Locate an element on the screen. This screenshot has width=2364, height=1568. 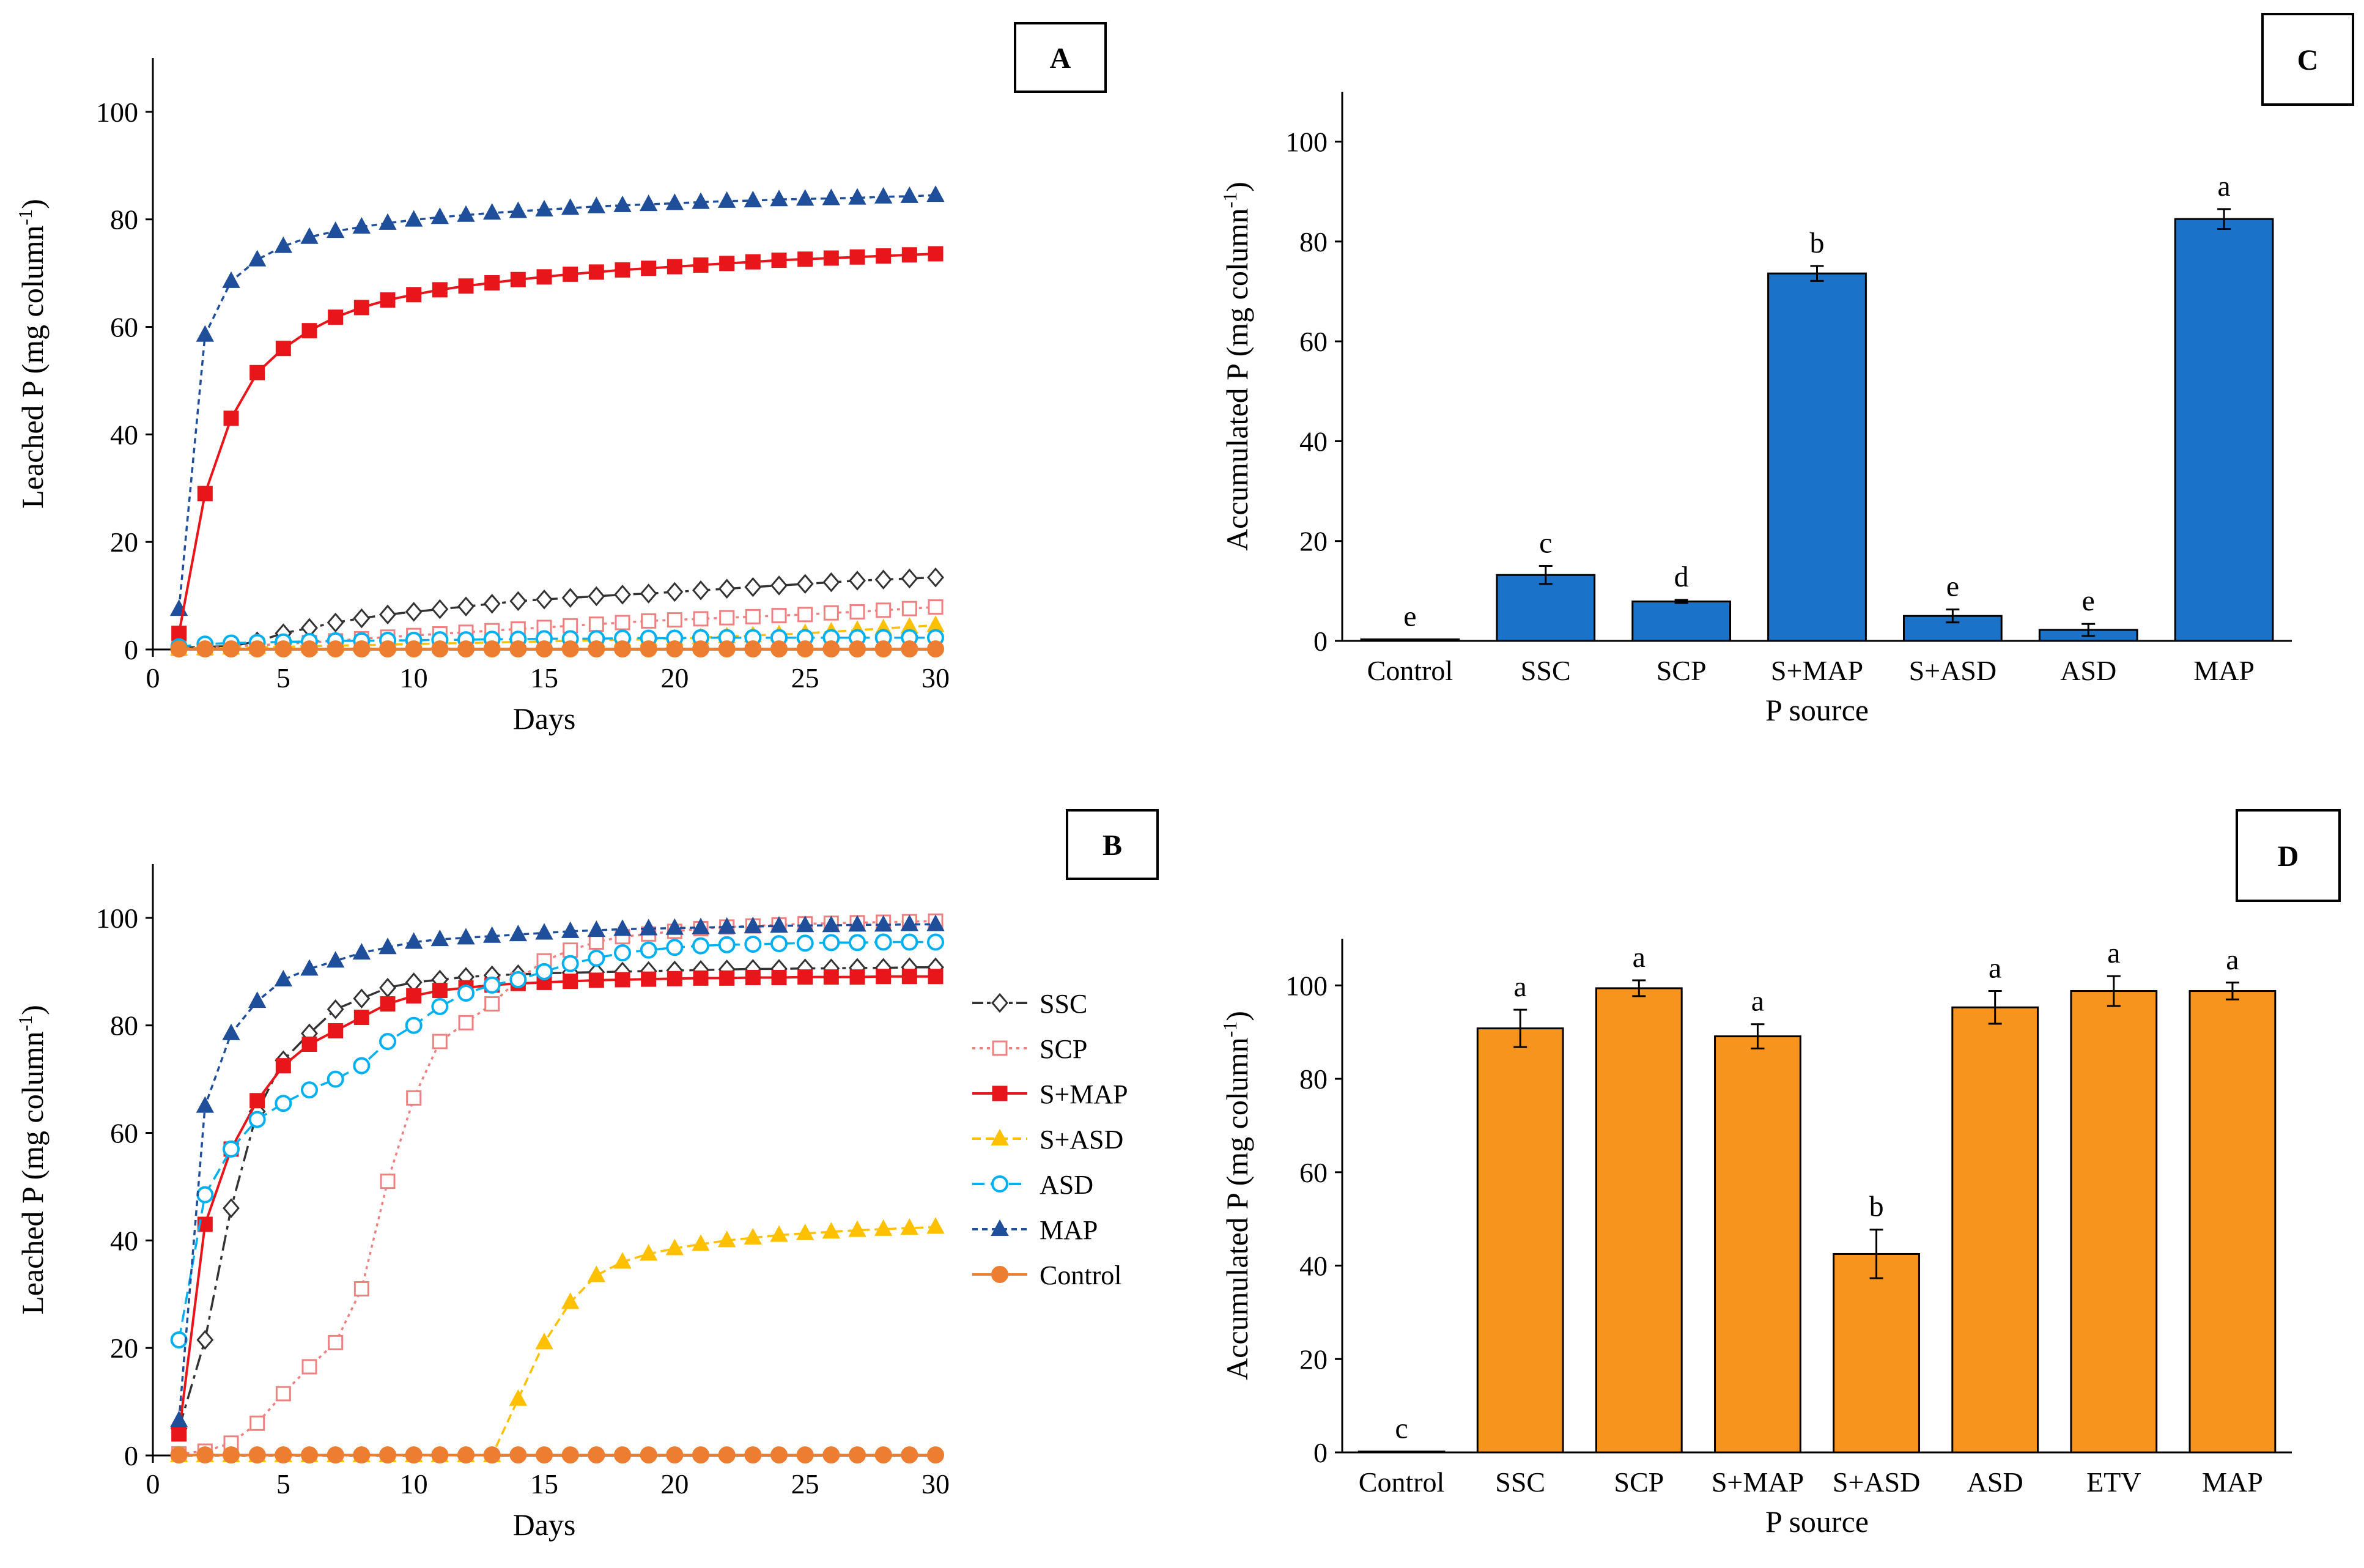
series-line-s-map-b is located at coordinates (556, 1205).